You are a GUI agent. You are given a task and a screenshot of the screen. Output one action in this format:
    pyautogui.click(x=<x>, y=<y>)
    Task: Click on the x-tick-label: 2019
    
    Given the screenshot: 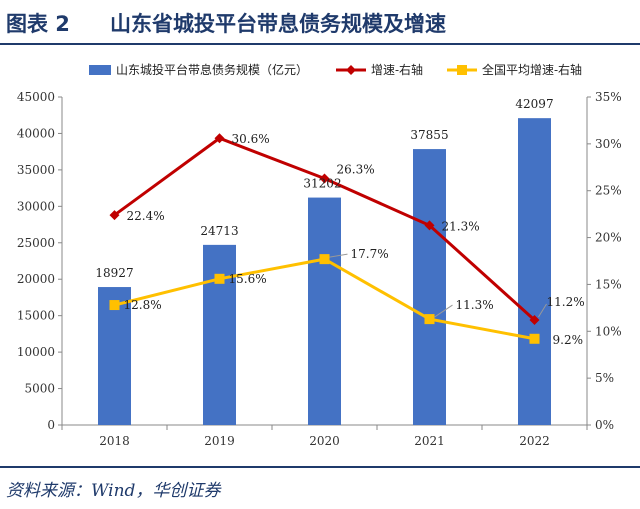 What is the action you would take?
    pyautogui.click(x=219, y=441)
    